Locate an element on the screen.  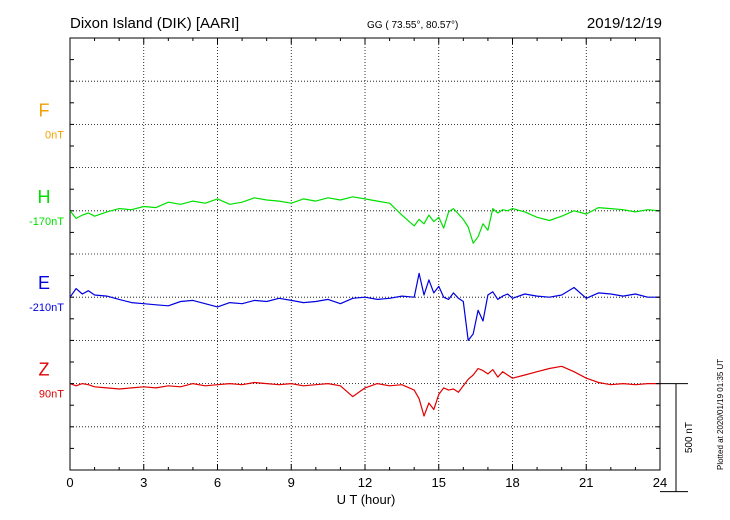
x-tick-label: 24 is located at coordinates (660, 482).